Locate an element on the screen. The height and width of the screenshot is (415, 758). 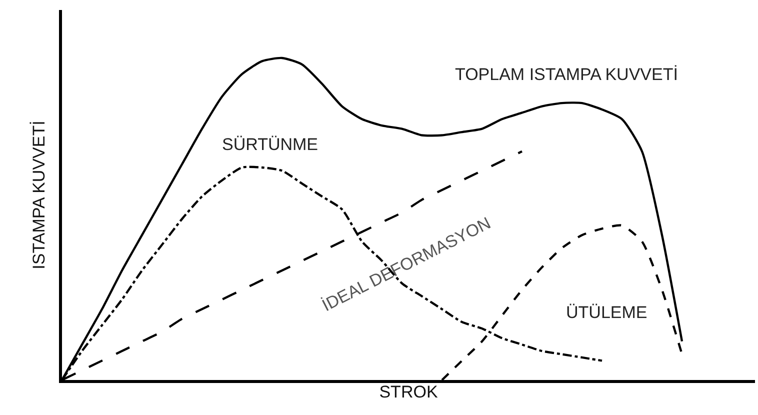
series-label: TOPLAM ISTAMPA KUVVETİ is located at coordinates (566, 74).